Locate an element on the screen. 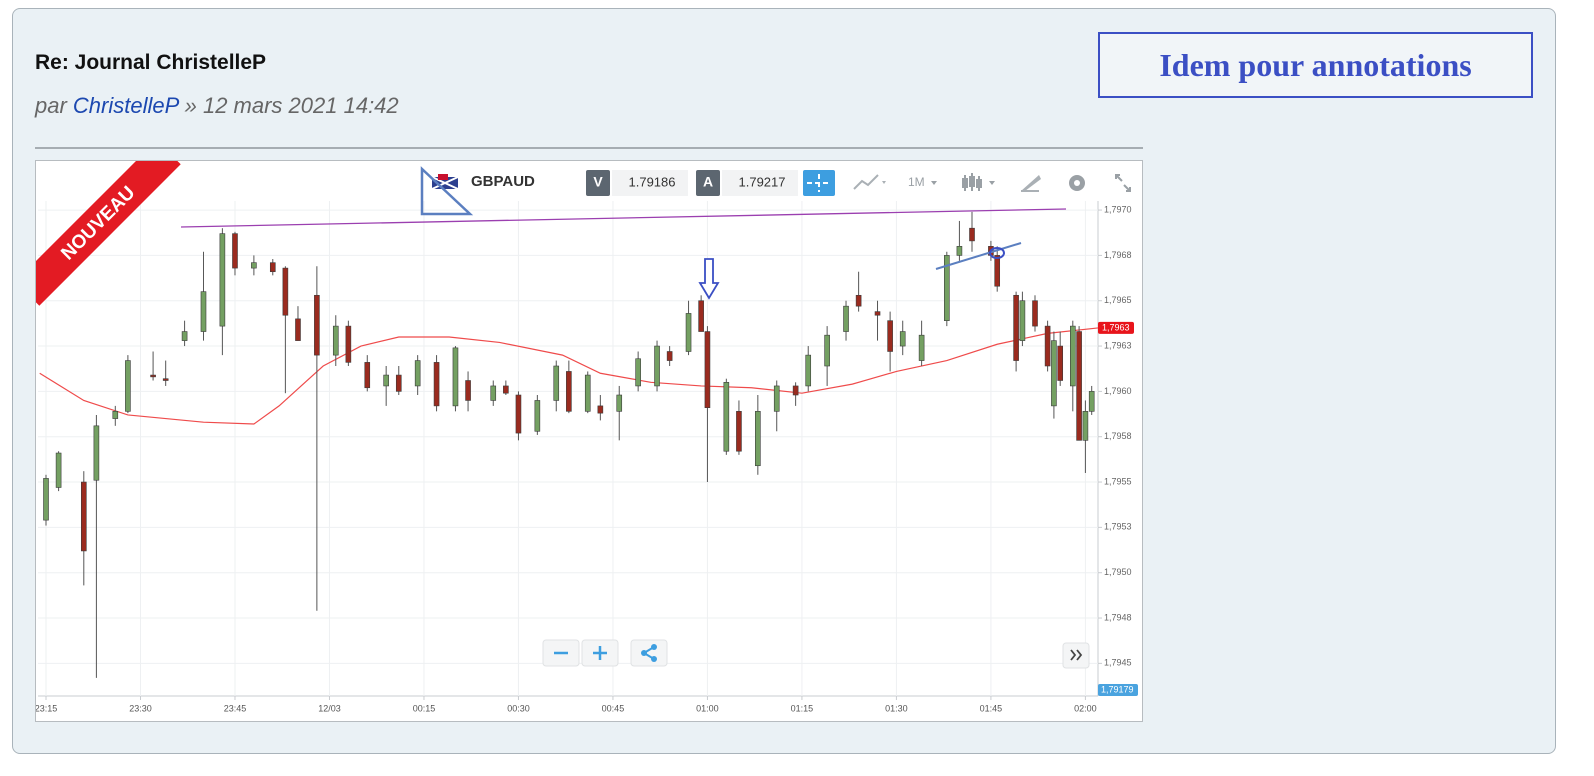  scroll-end-button is located at coordinates (1076, 655).